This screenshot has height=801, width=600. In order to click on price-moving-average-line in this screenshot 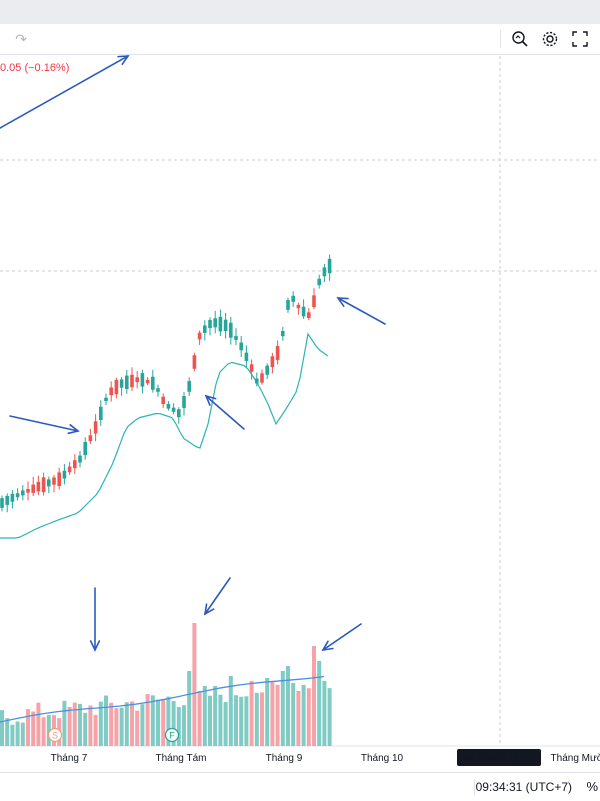, I will do `click(164, 435)`.